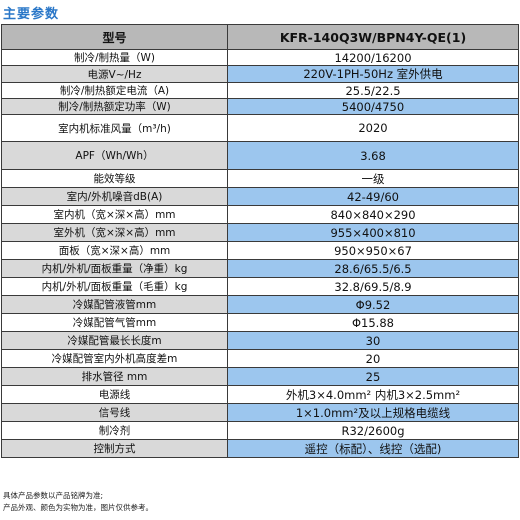  I want to click on spec-label-cell: 室内机（宽×深×高）mm, so click(114, 214).